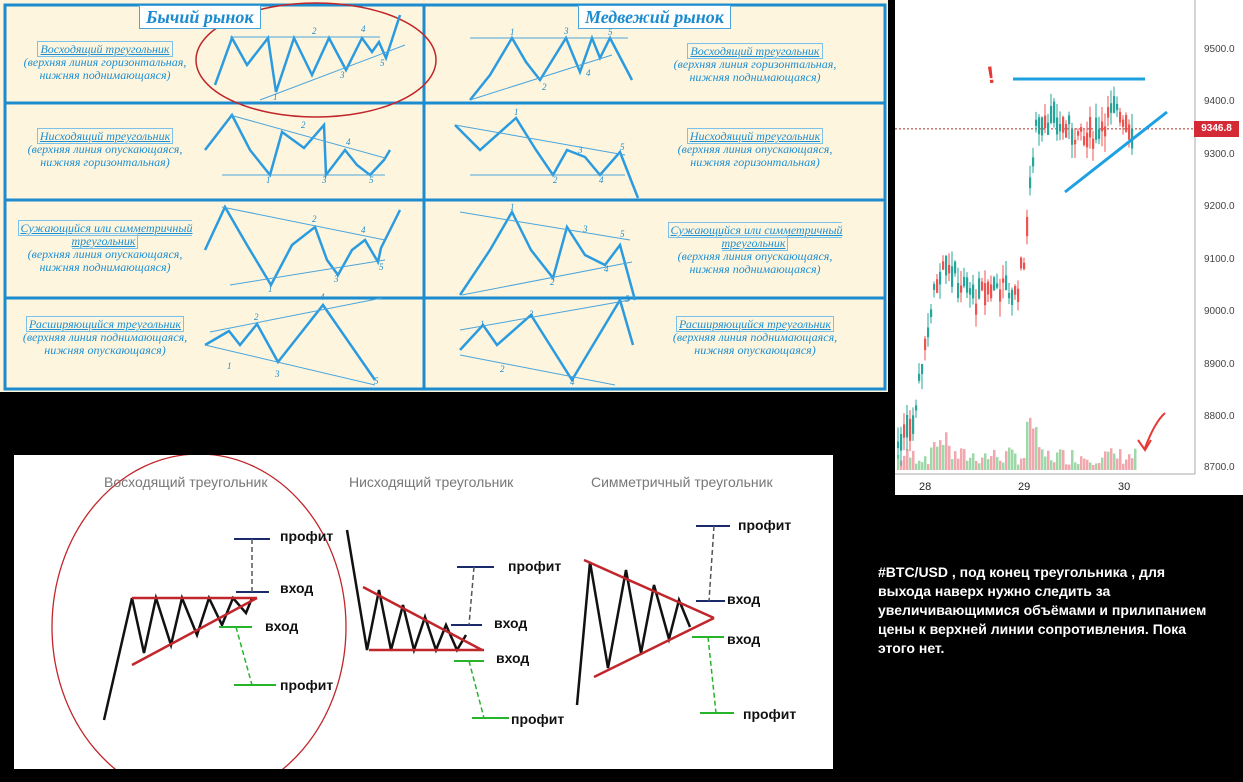 This screenshot has height=782, width=1243. I want to click on desc-entry-up-label: вход, so click(511, 623).